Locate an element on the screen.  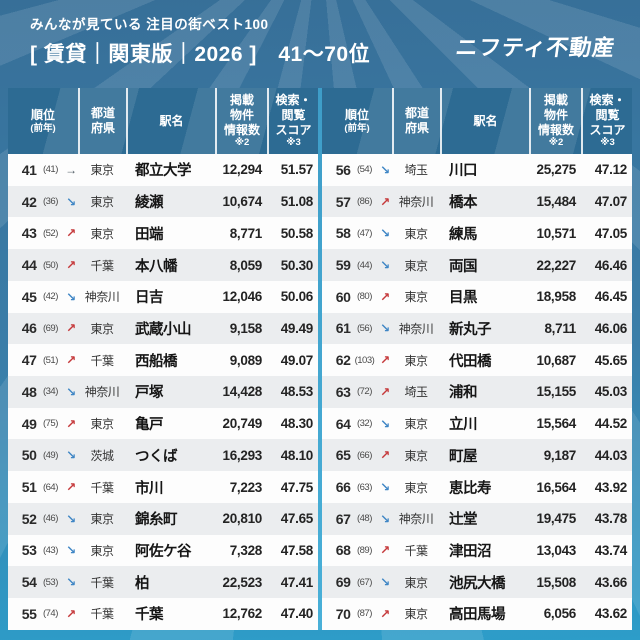
rank-cell: 62 (103) ↗ is located at coordinates (357, 360).